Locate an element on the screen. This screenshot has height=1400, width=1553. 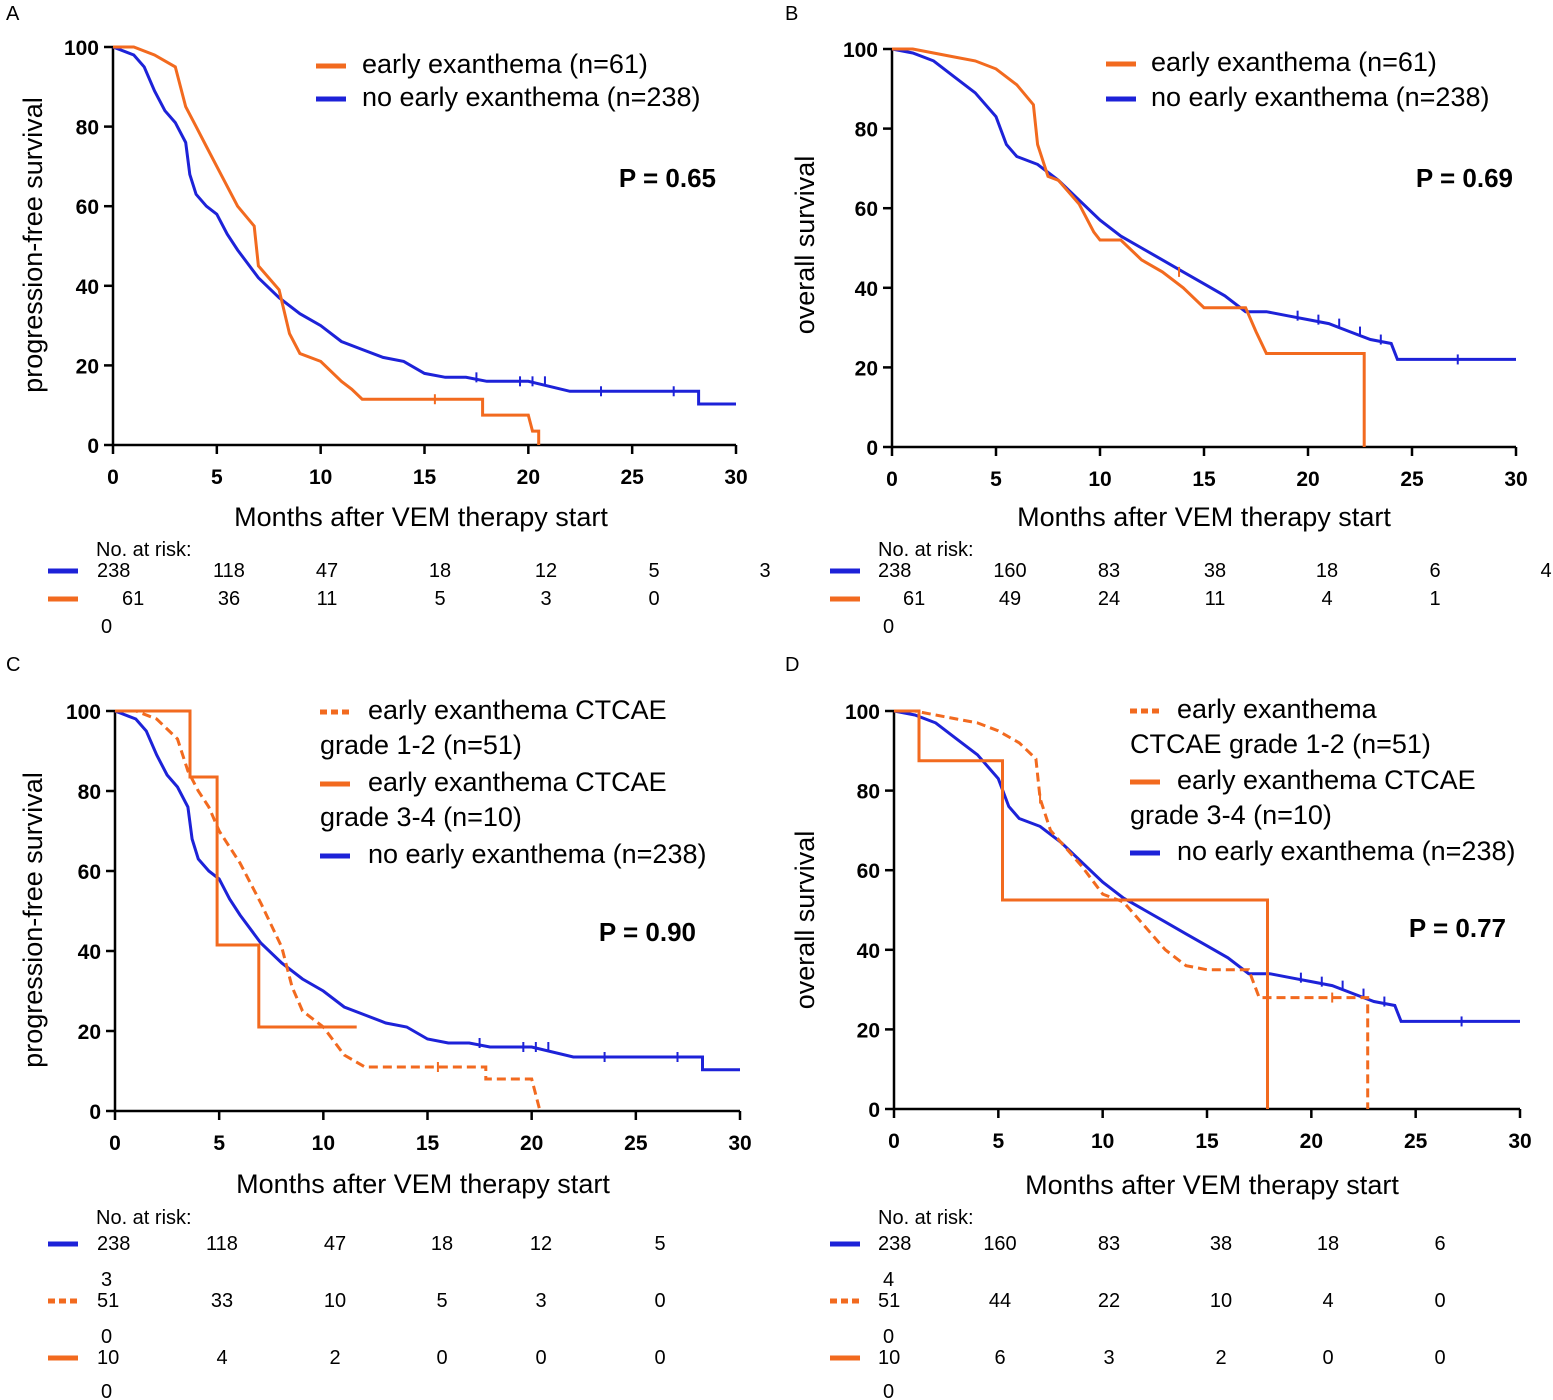
panel-letter: A is located at coordinates (13, 14).